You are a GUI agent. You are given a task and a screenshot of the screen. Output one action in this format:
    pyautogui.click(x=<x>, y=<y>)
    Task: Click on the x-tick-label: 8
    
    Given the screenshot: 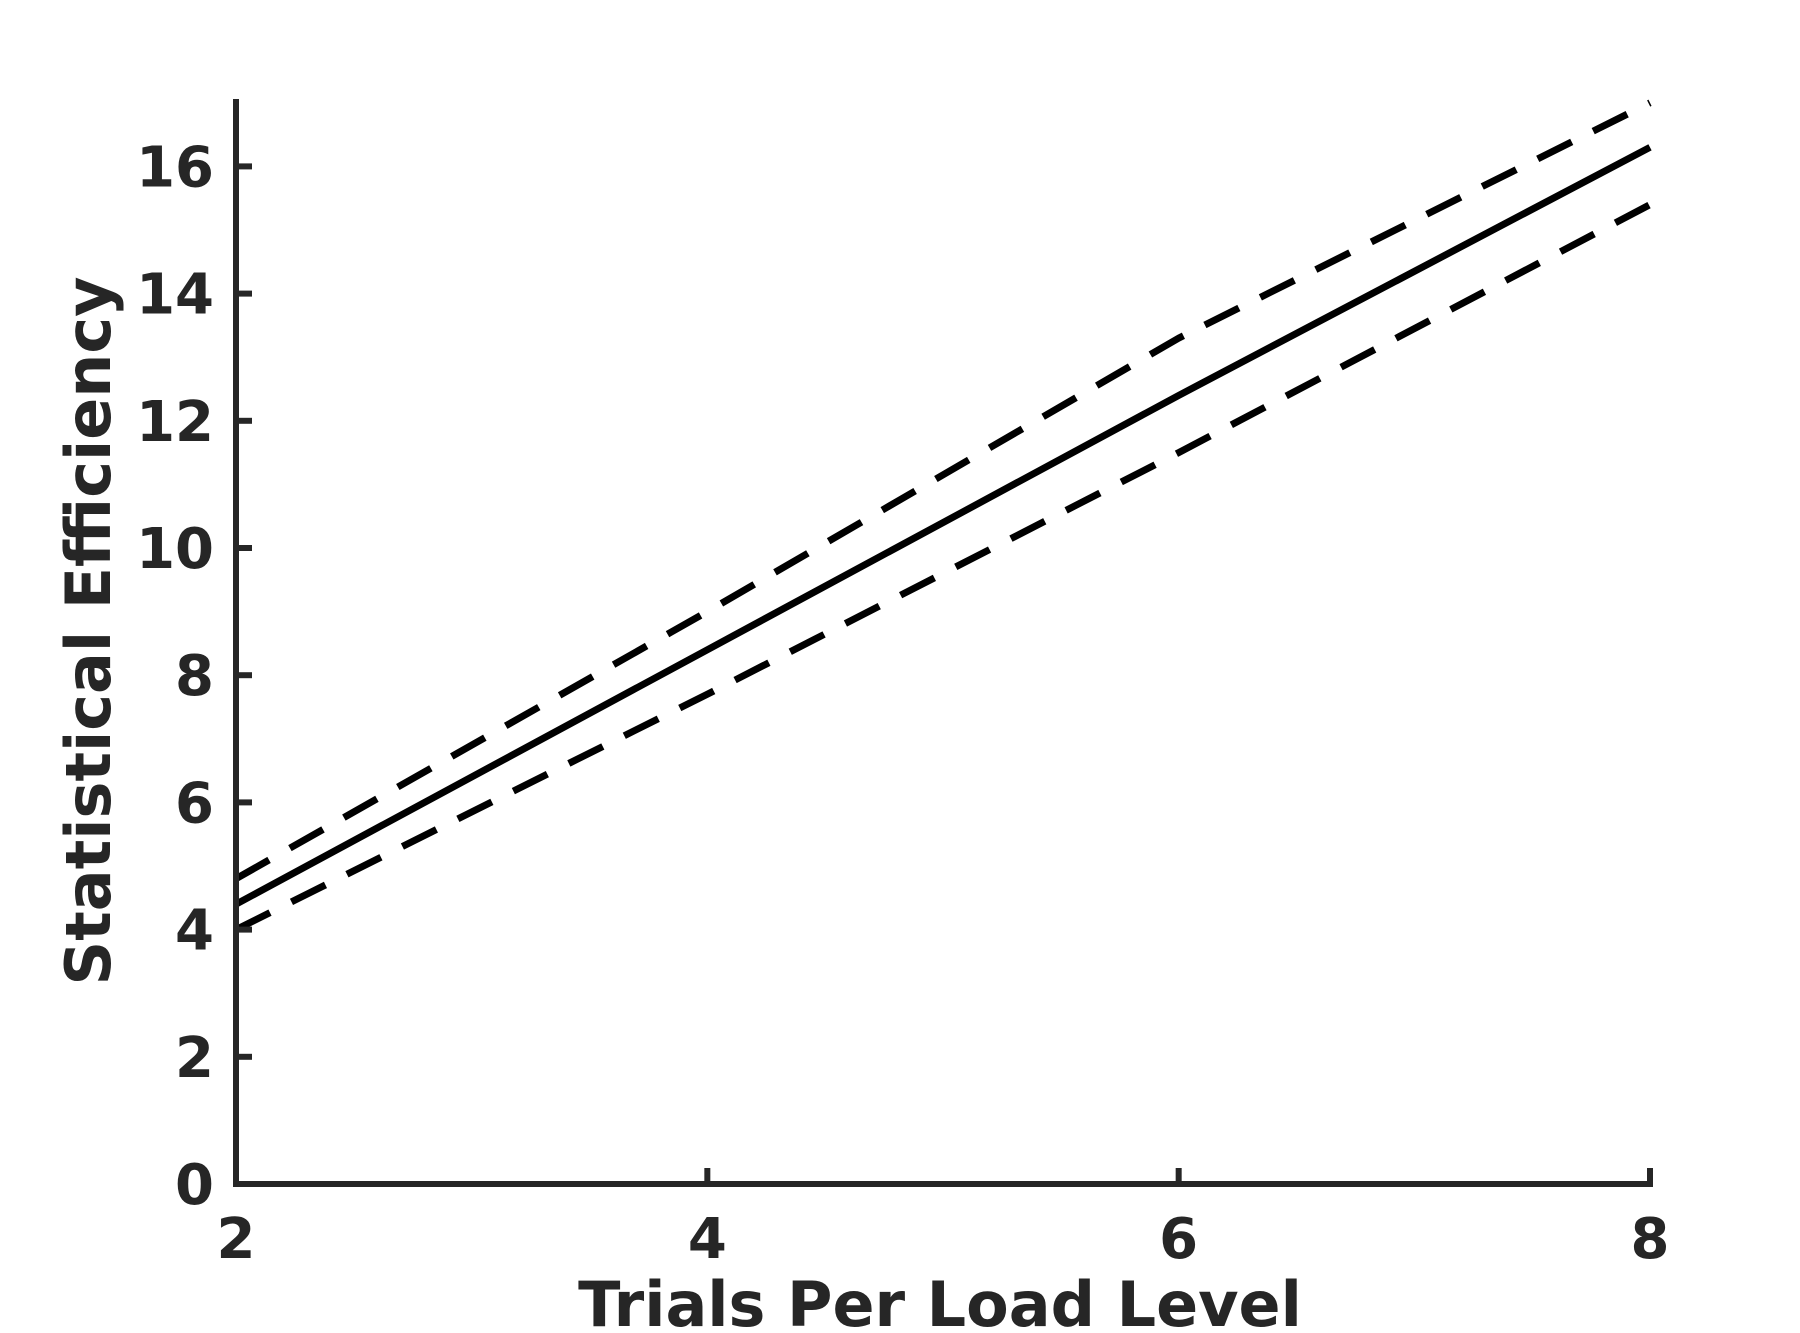 What is the action you would take?
    pyautogui.click(x=1650, y=1239)
    